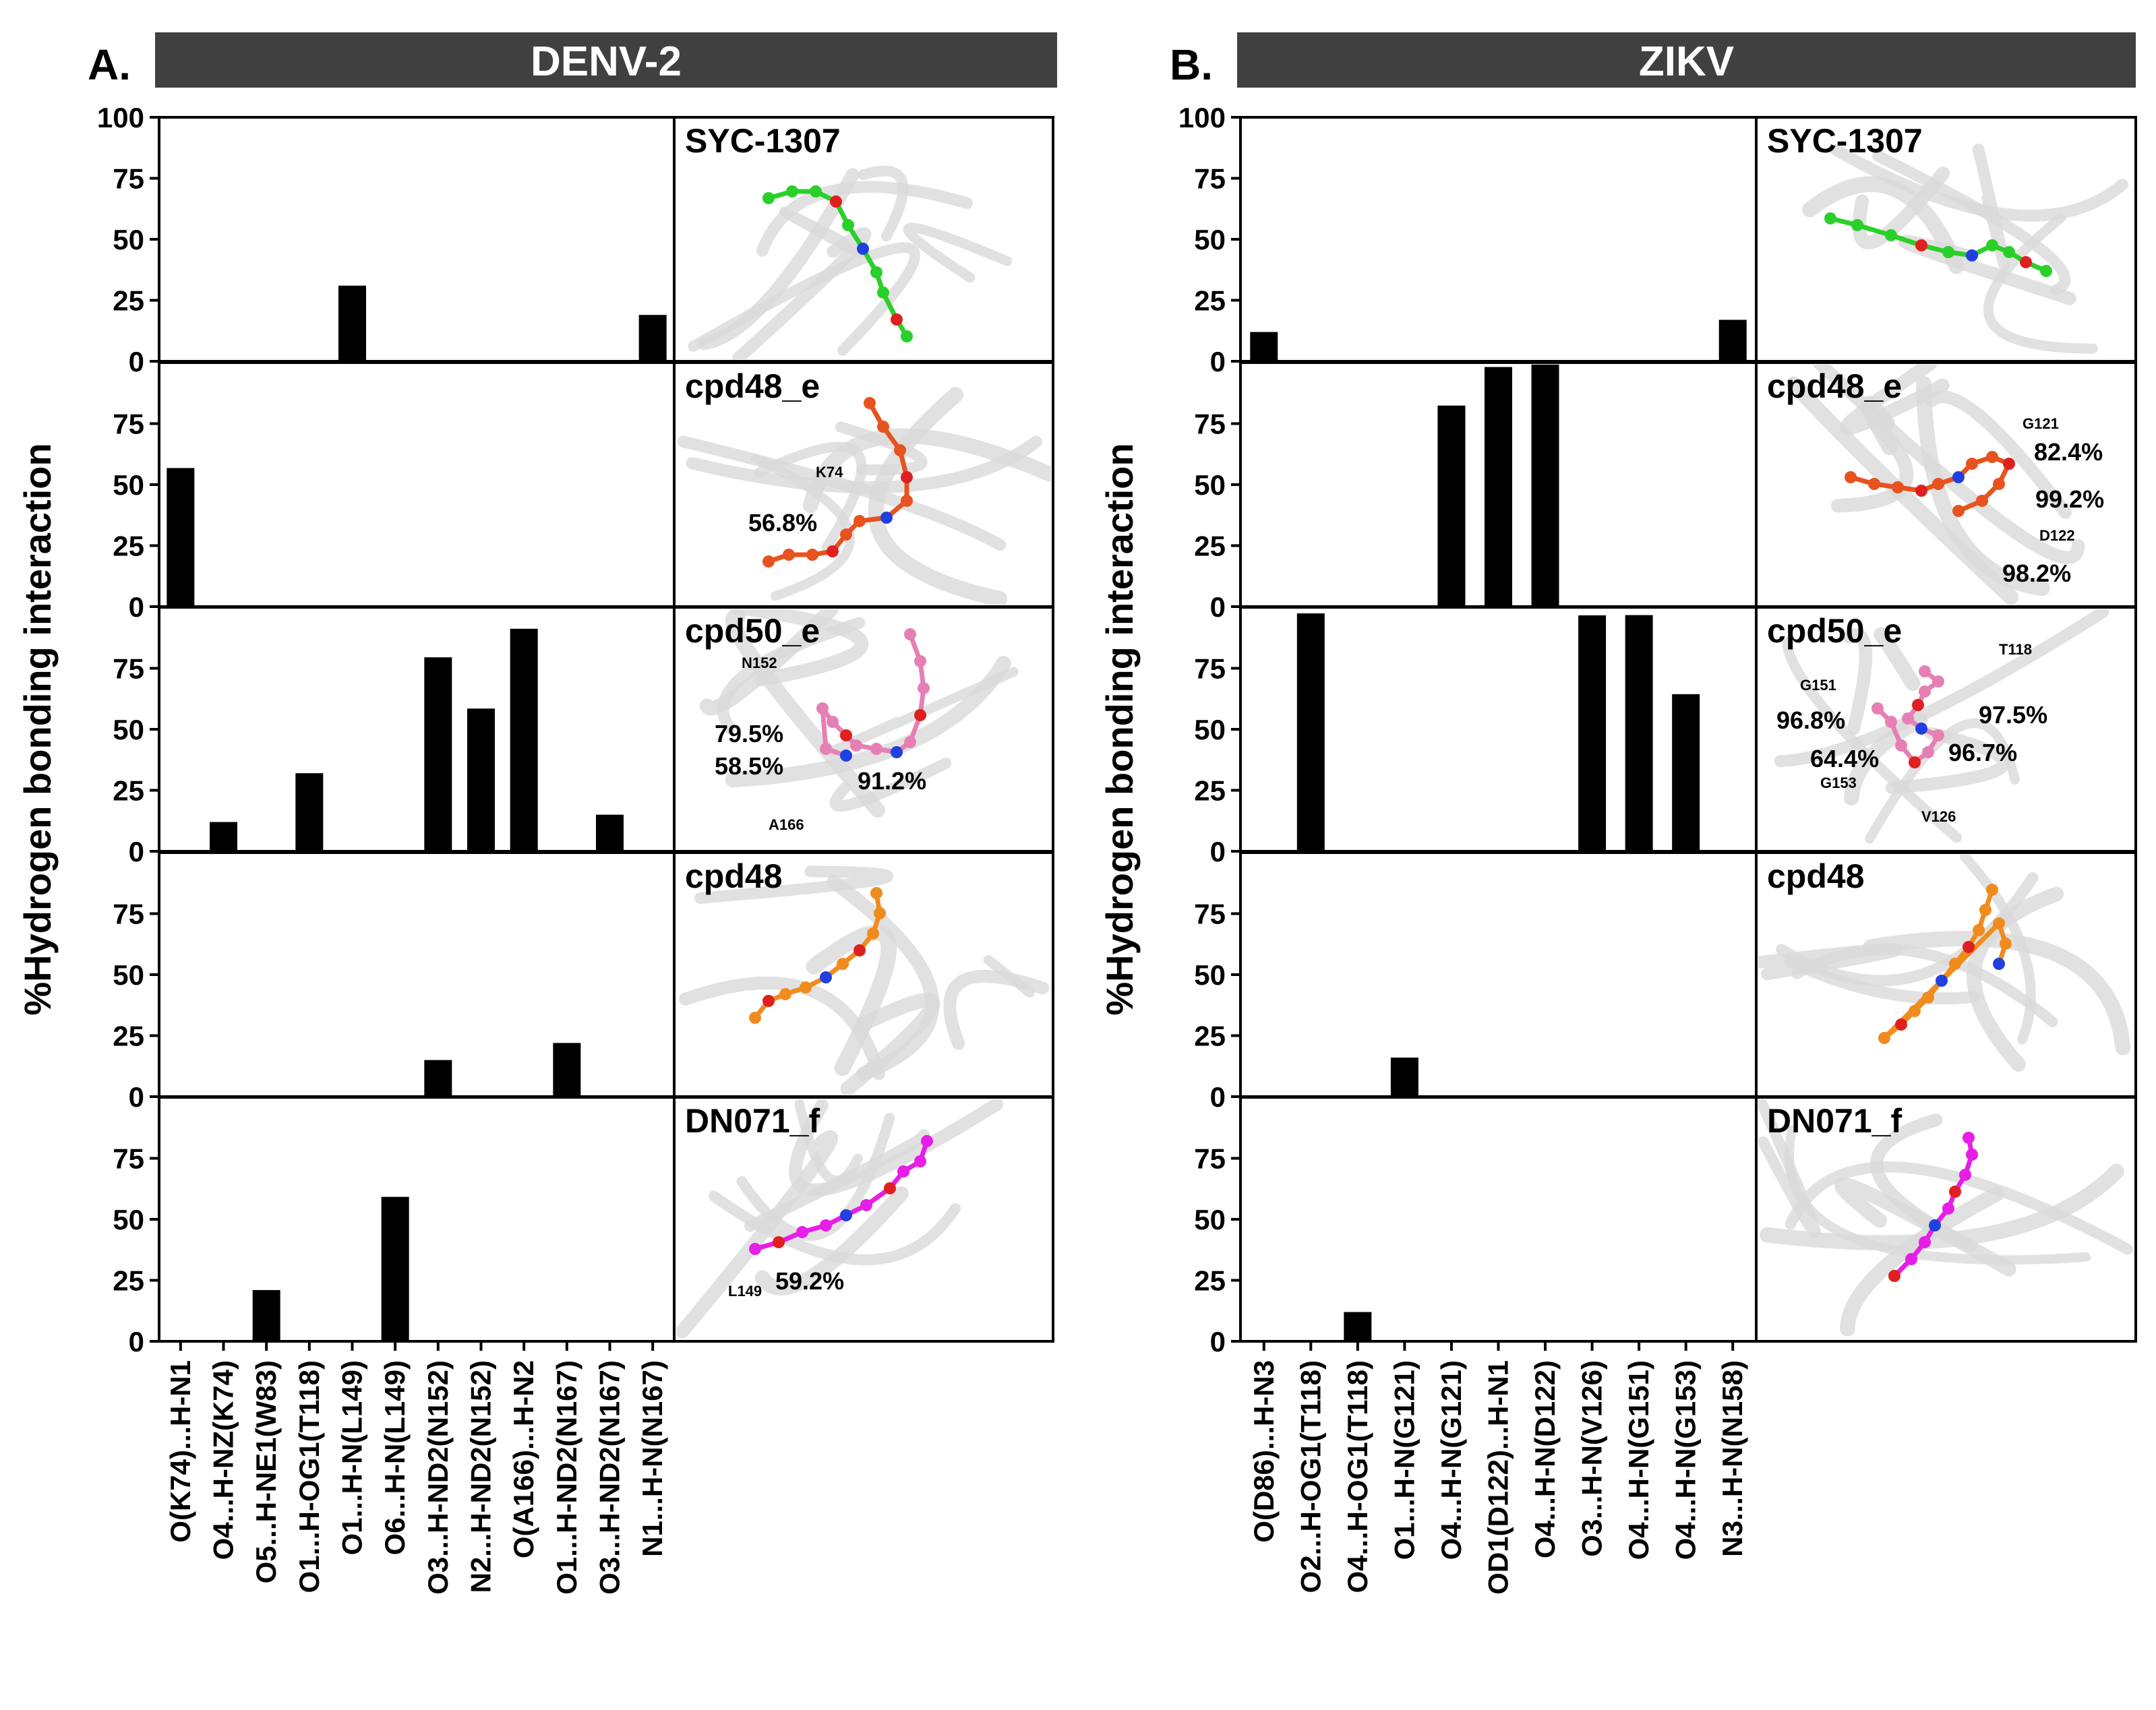 Image resolution: width=2156 pixels, height=1710 pixels. I want to click on category-label: O3...H-N(V126), so click(1592, 1459).